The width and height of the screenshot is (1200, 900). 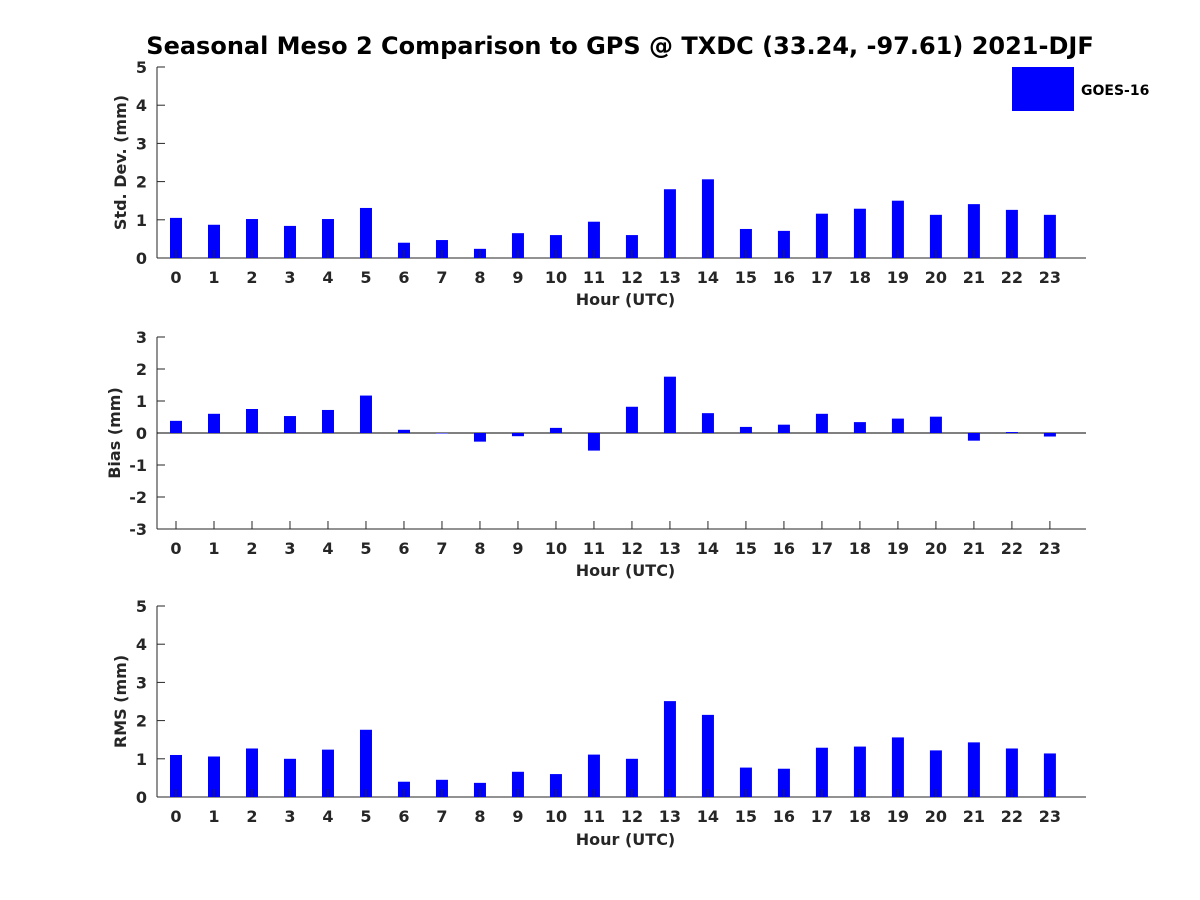 What do you see at coordinates (822, 277) in the screenshot?
I see `x-tick-label: 17` at bounding box center [822, 277].